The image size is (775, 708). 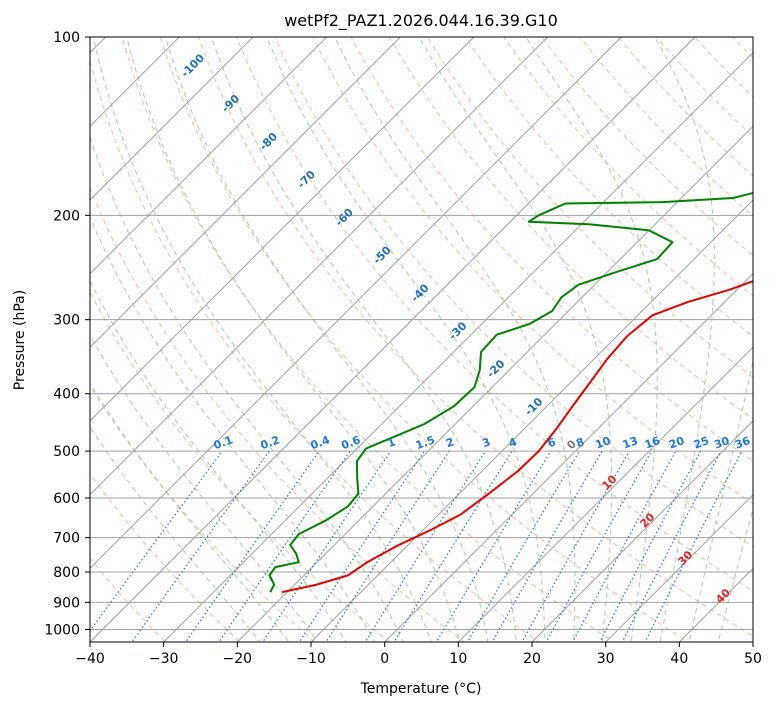 I want to click on mixing-ratio-label-16: 30, so click(x=721, y=443).